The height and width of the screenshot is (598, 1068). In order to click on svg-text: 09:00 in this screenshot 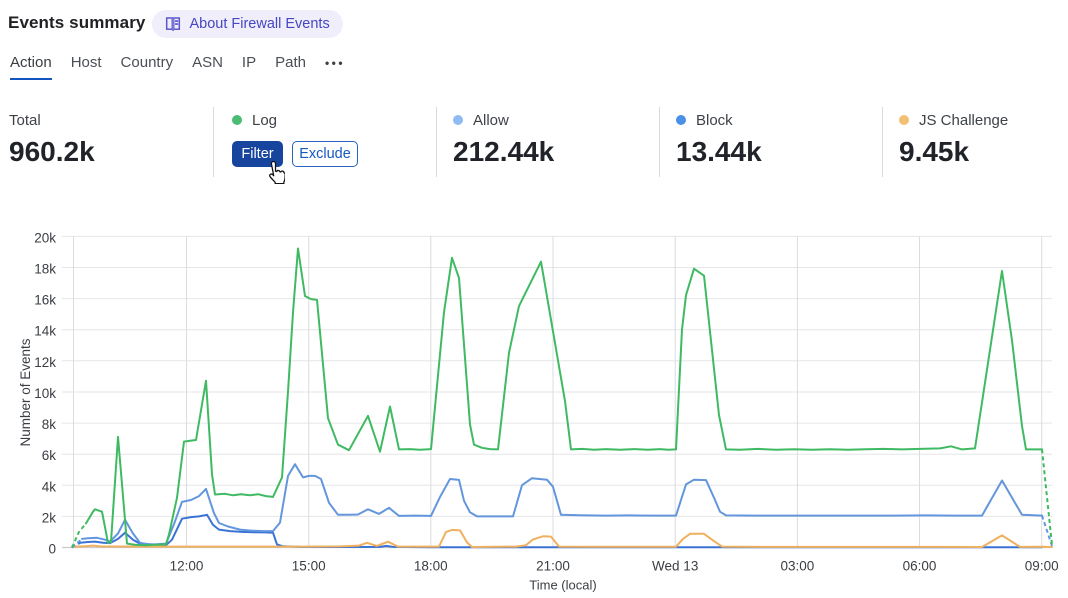, I will do `click(1042, 566)`.